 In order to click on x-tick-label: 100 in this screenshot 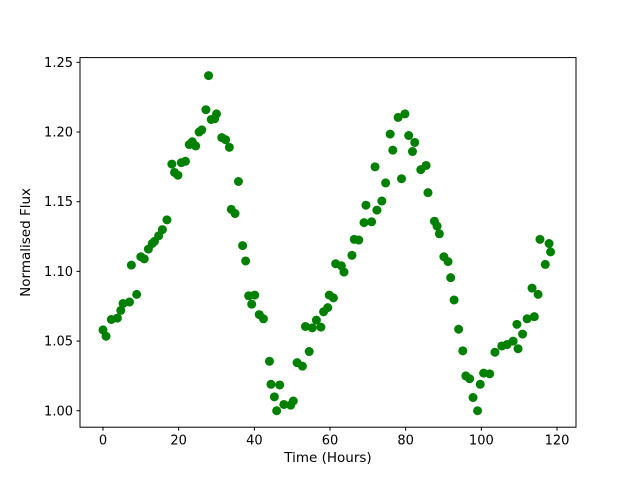, I will do `click(481, 441)`.